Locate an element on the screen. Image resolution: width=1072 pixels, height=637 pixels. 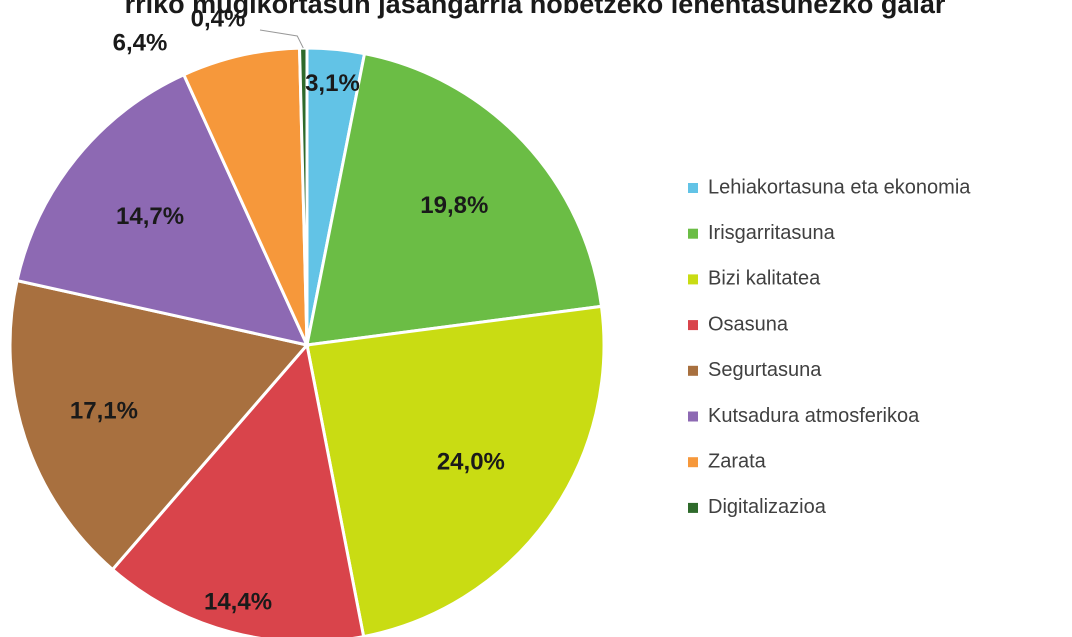
data-label: 14,4% is located at coordinates (238, 602).